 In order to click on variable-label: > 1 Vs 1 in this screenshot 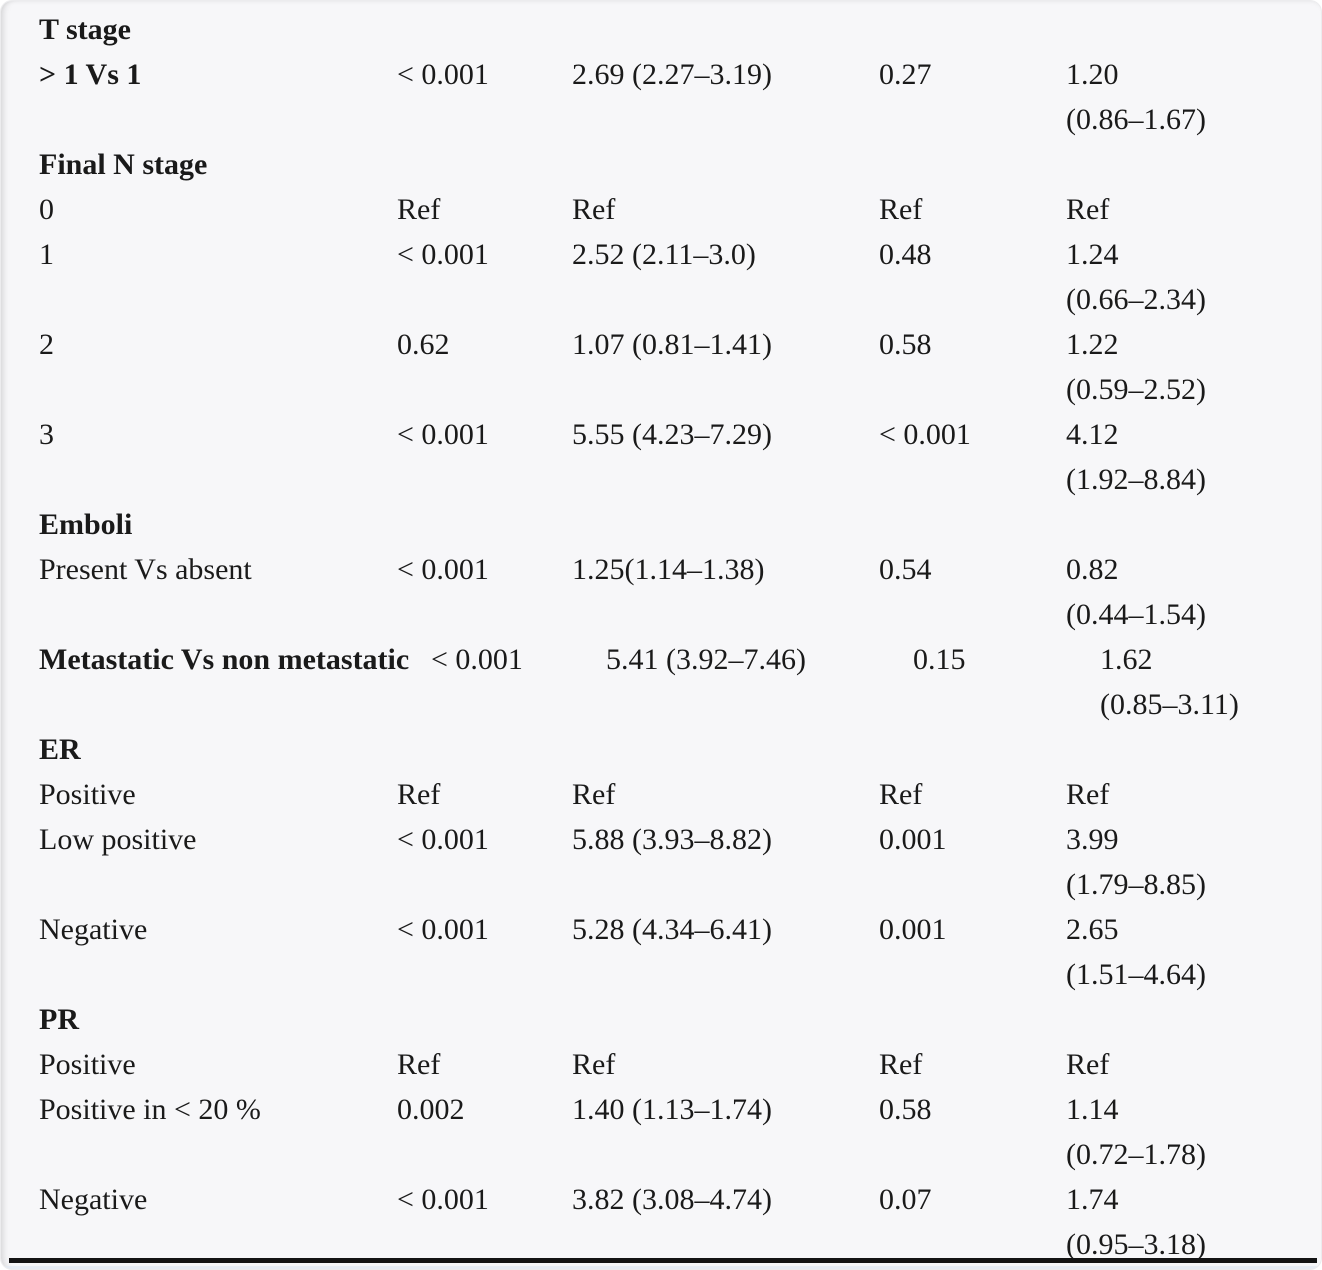, I will do `click(90, 74)`.